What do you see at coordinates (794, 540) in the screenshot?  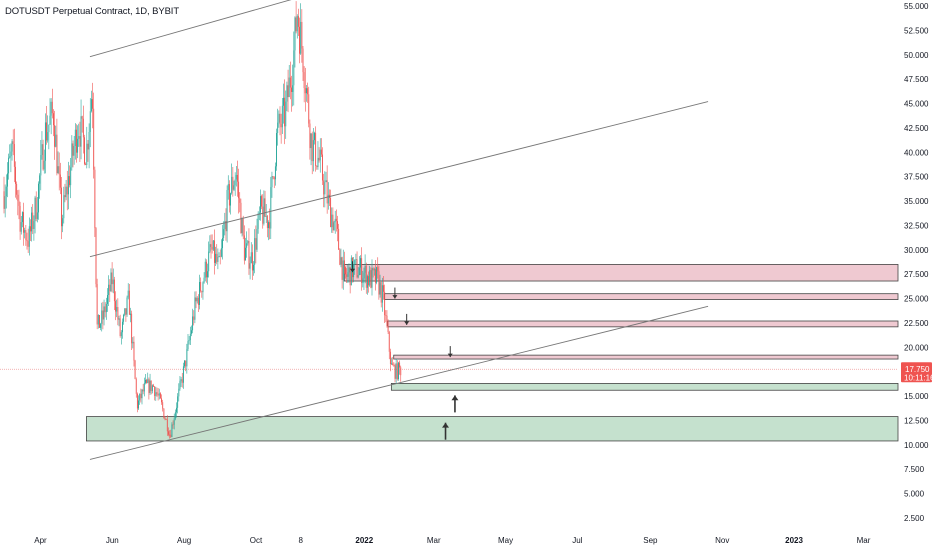 I see `x-tick-label: 2023` at bounding box center [794, 540].